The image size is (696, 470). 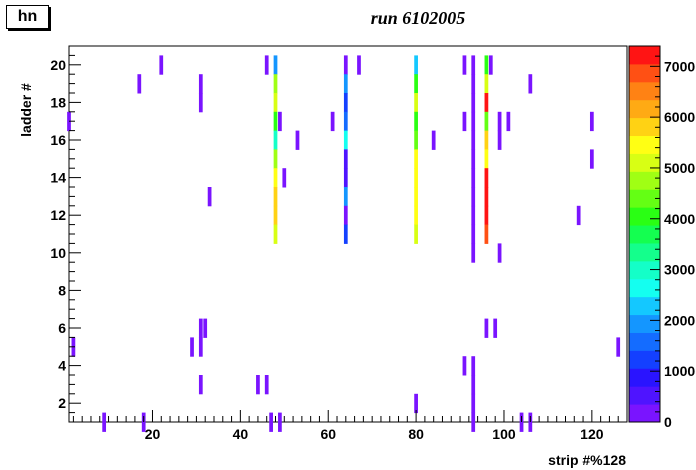 What do you see at coordinates (679, 66) in the screenshot?
I see `palette-tick-label: 7000` at bounding box center [679, 66].